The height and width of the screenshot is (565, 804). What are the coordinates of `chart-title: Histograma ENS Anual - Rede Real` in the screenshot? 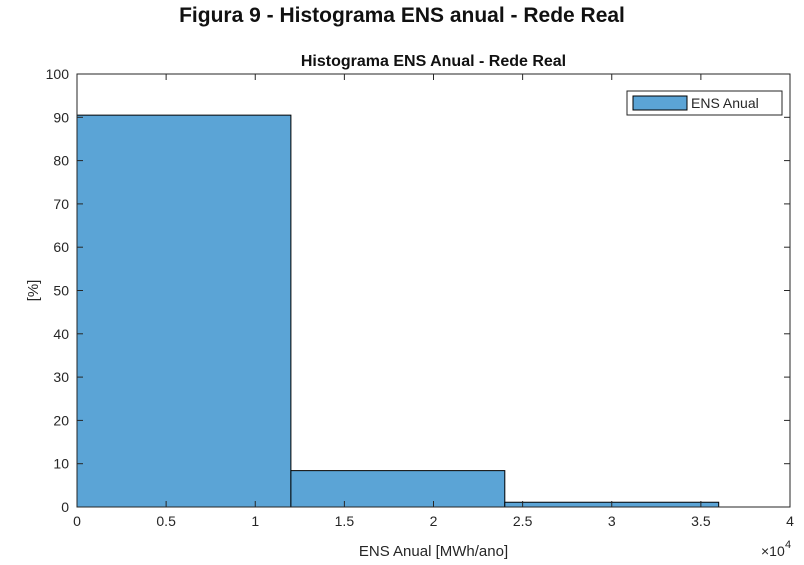 It's located at (433, 61).